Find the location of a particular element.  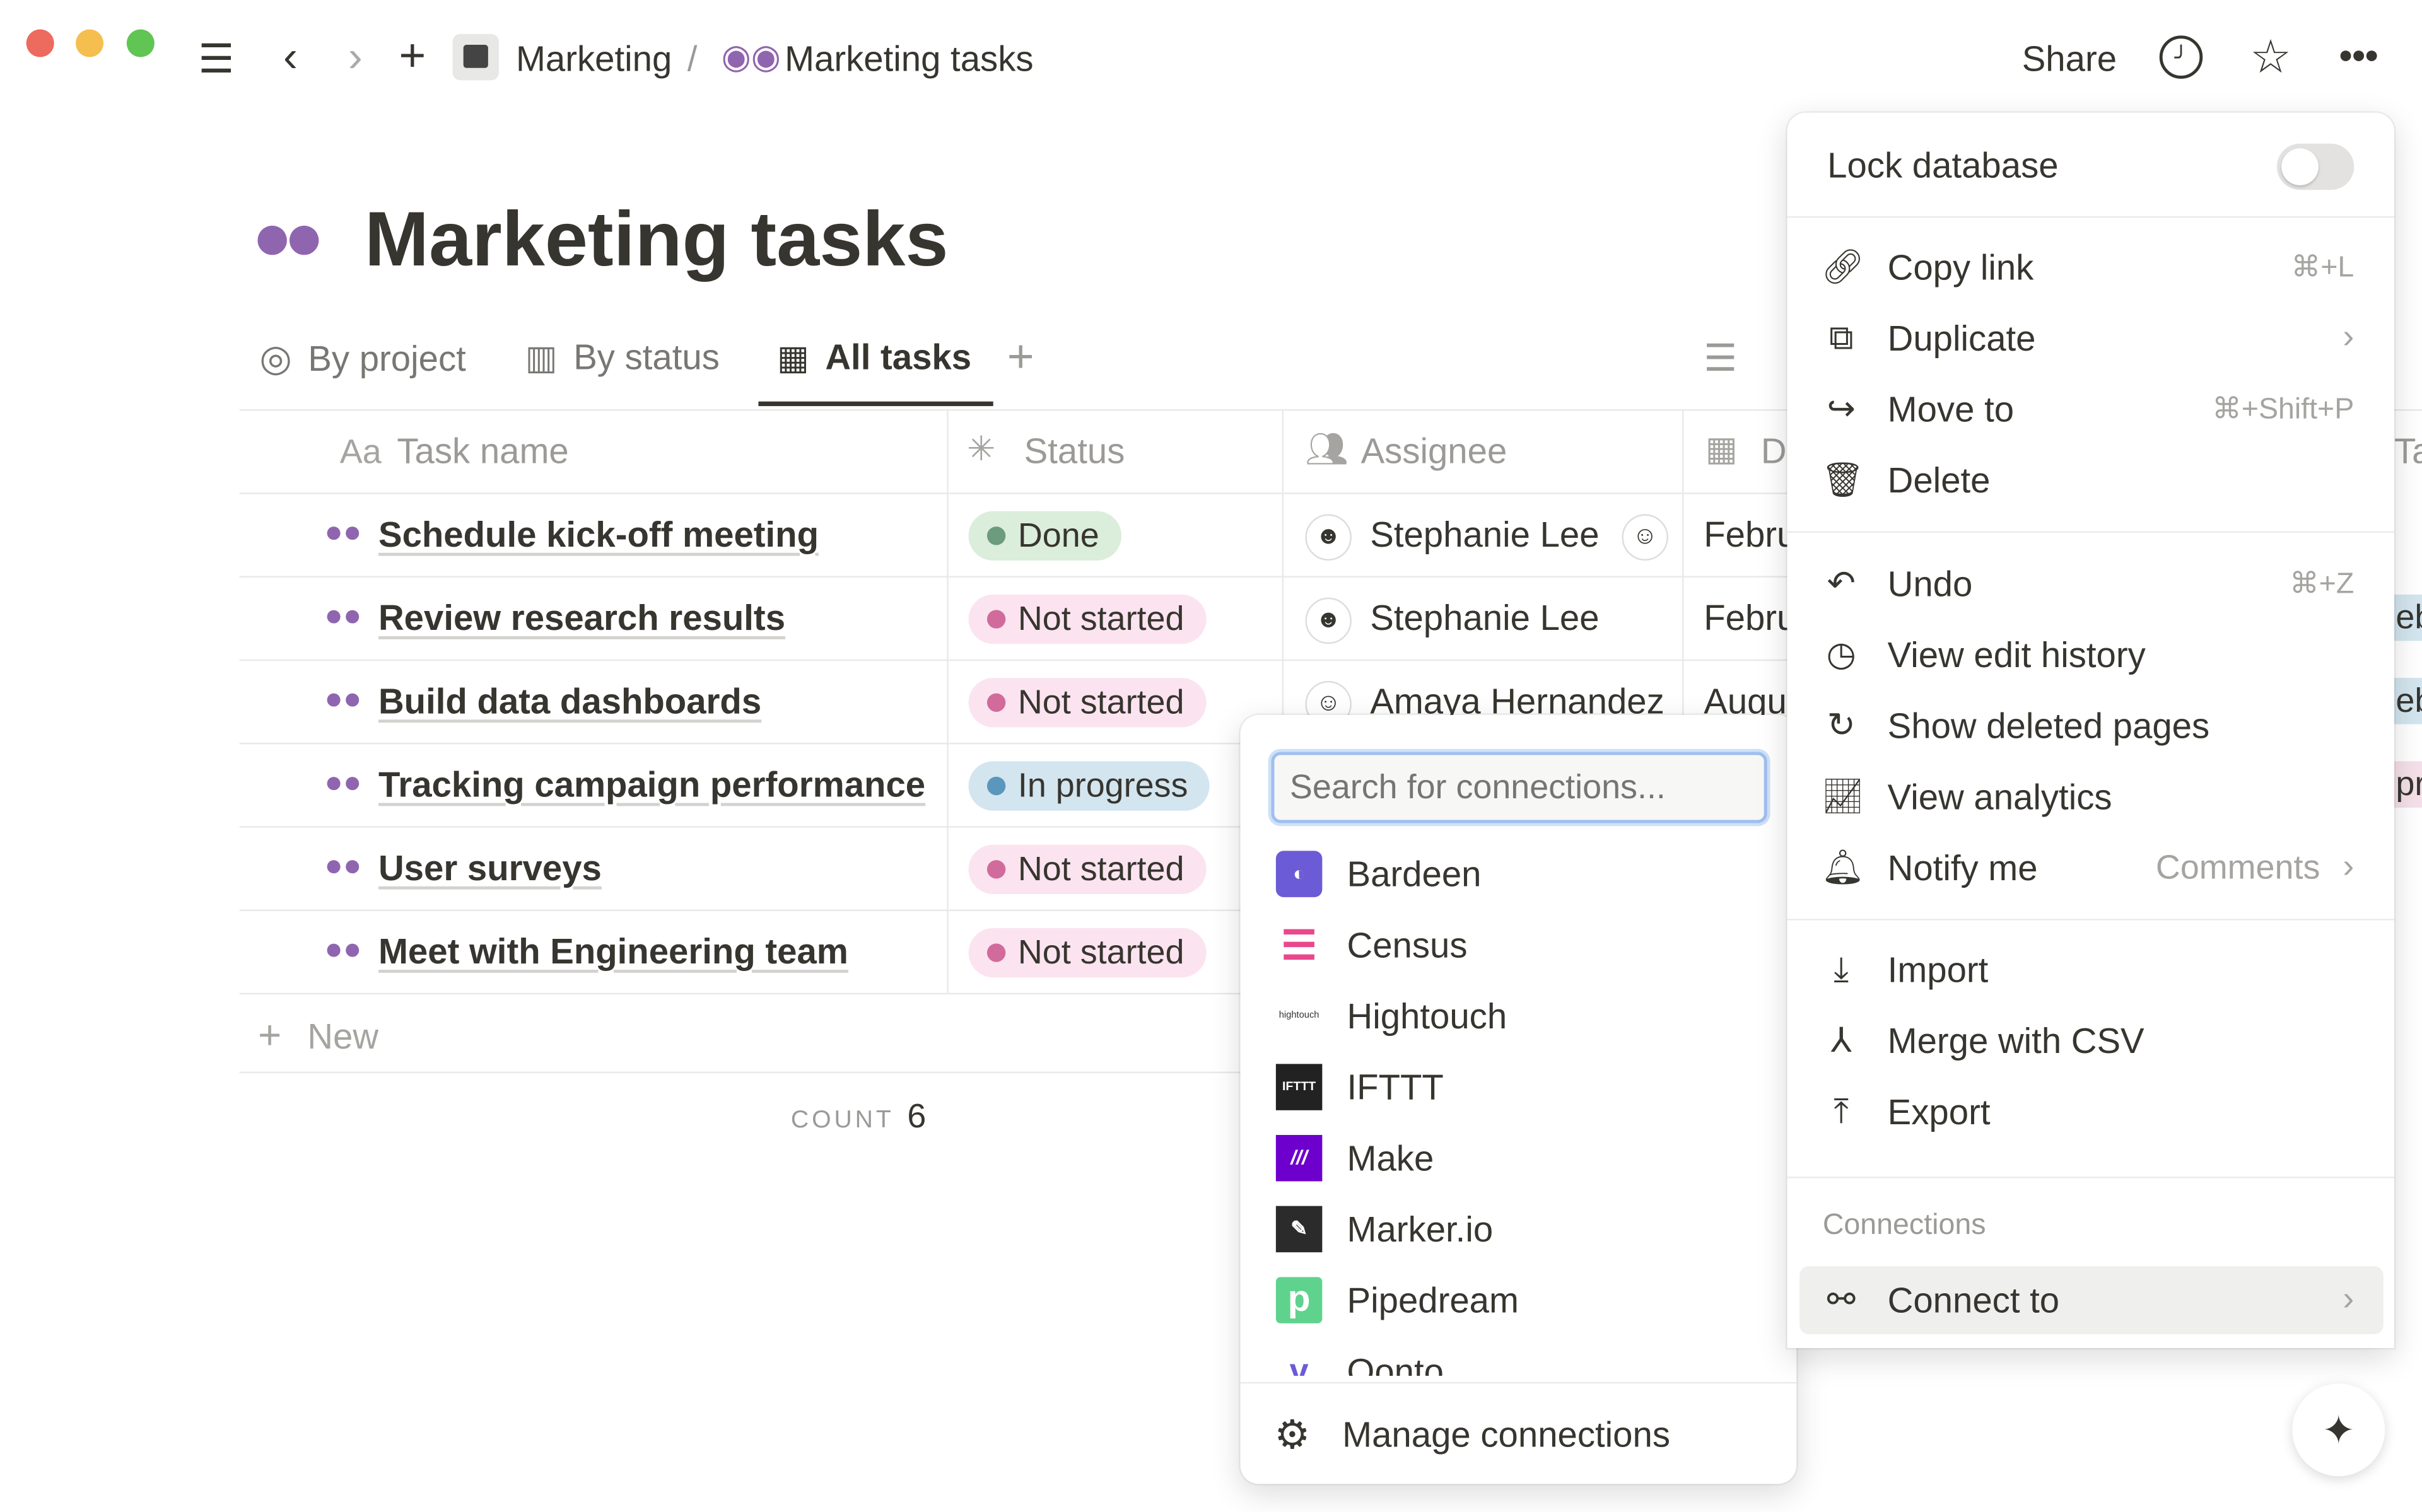

breadcrumb-marketing: Marketing is located at coordinates (593, 59).